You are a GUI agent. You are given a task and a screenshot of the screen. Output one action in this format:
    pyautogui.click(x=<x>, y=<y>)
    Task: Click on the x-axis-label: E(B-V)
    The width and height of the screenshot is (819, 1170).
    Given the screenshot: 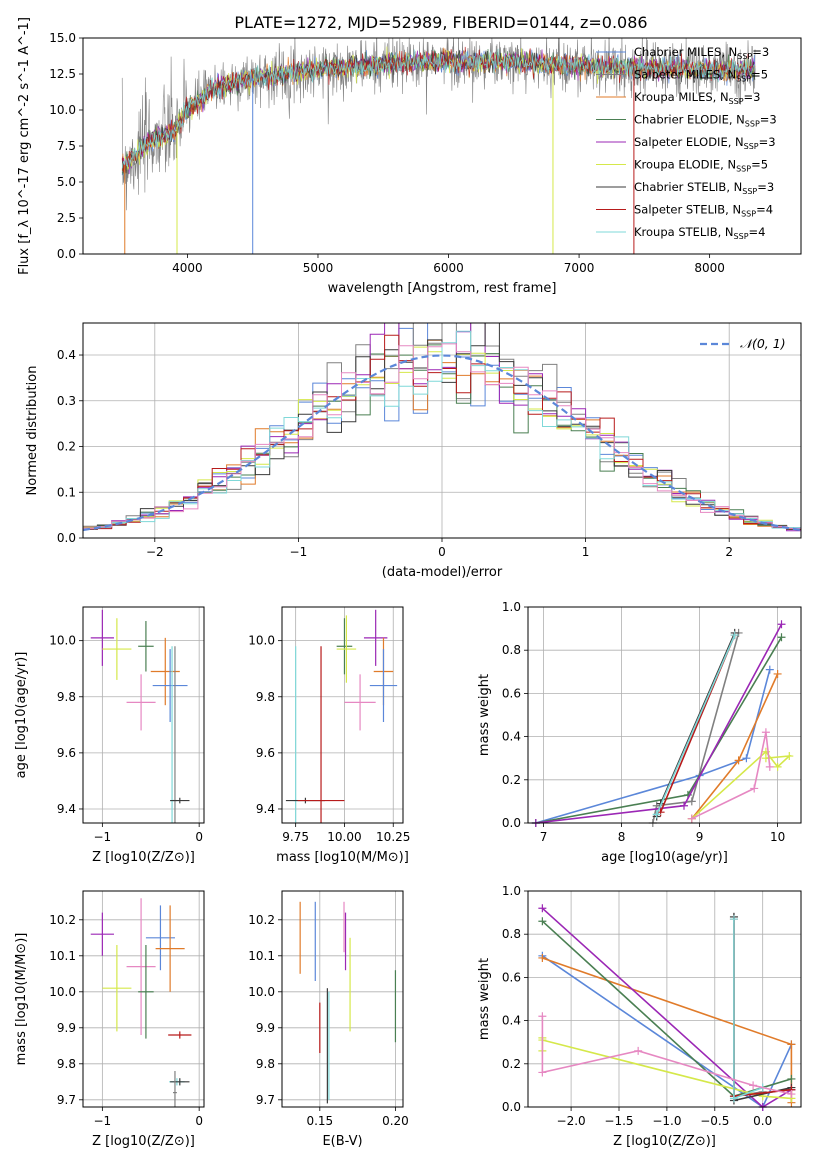 What is the action you would take?
    pyautogui.click(x=342, y=1141)
    